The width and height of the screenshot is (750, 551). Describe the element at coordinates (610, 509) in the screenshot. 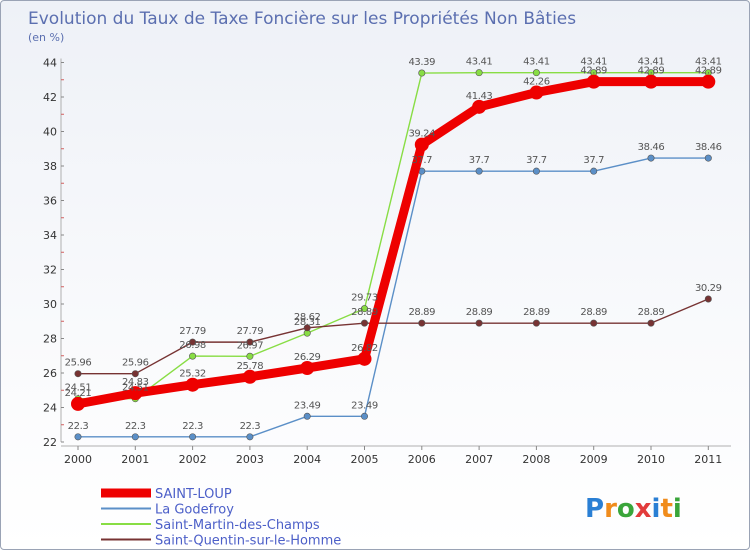

I see `logo-letter: r` at that location.